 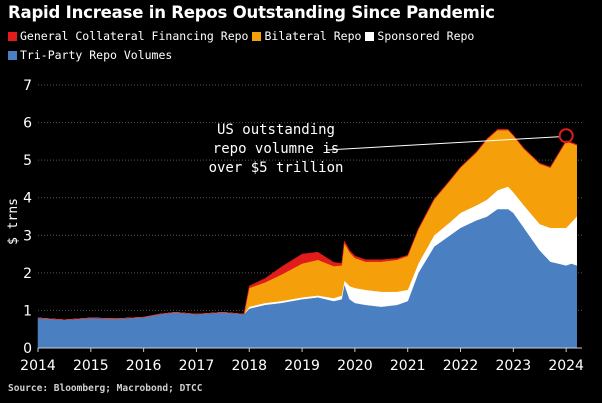 I want to click on legend-item-gcf: General Collateral Financing Repo, so click(x=128, y=36).